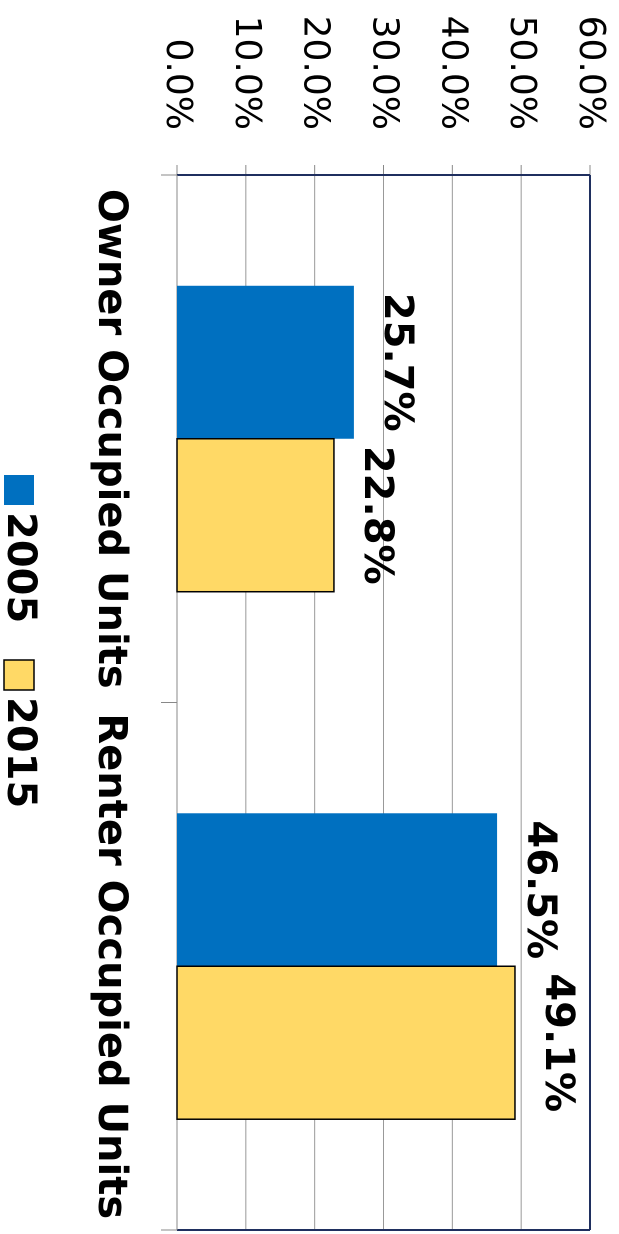 The height and width of the screenshot is (1234, 619). What do you see at coordinates (247, 73) in the screenshot?
I see `y-tick-label: 10.0%` at bounding box center [247, 73].